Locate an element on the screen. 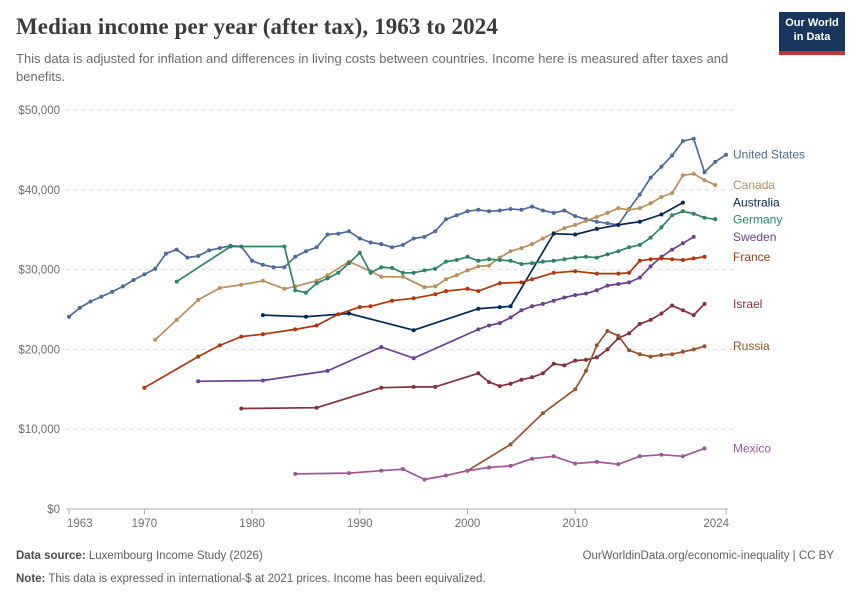  series-label-australia: Australia is located at coordinates (756, 203).